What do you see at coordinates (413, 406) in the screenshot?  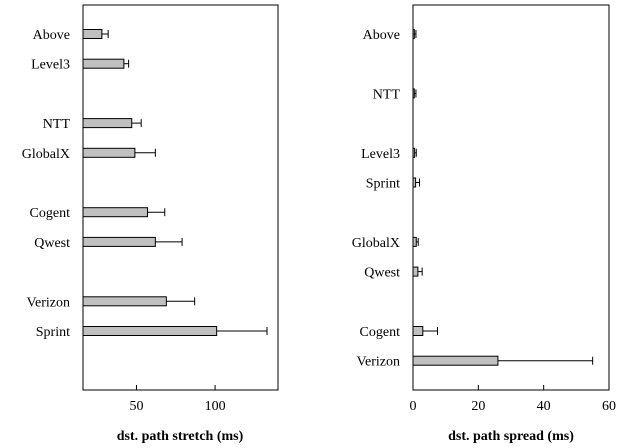 I see `x-tick-label: 0` at bounding box center [413, 406].